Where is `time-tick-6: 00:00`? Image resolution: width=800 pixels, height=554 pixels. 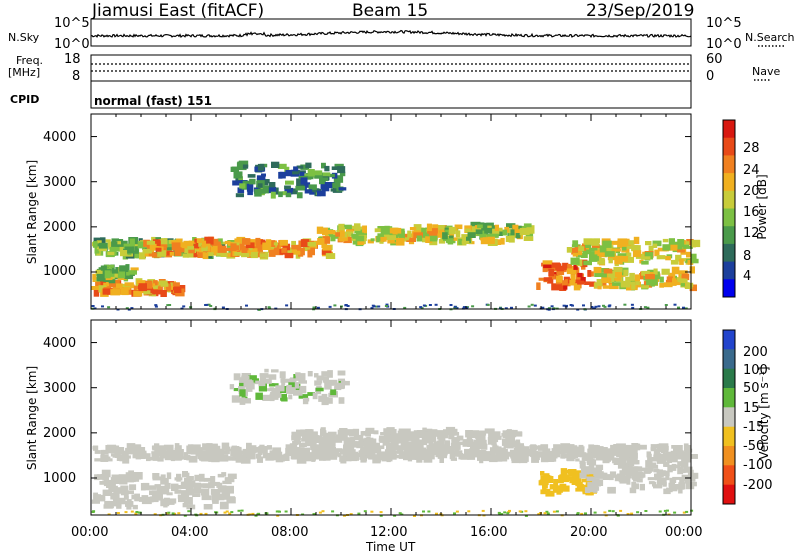 time-tick-6: 00:00 is located at coordinates (684, 532).